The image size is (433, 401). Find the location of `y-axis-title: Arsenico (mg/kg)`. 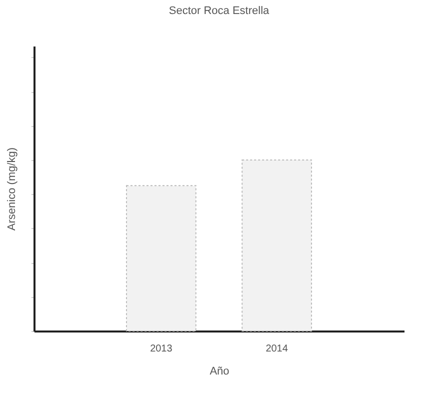

y-axis-title: Arsenico (mg/kg) is located at coordinates (12, 189).